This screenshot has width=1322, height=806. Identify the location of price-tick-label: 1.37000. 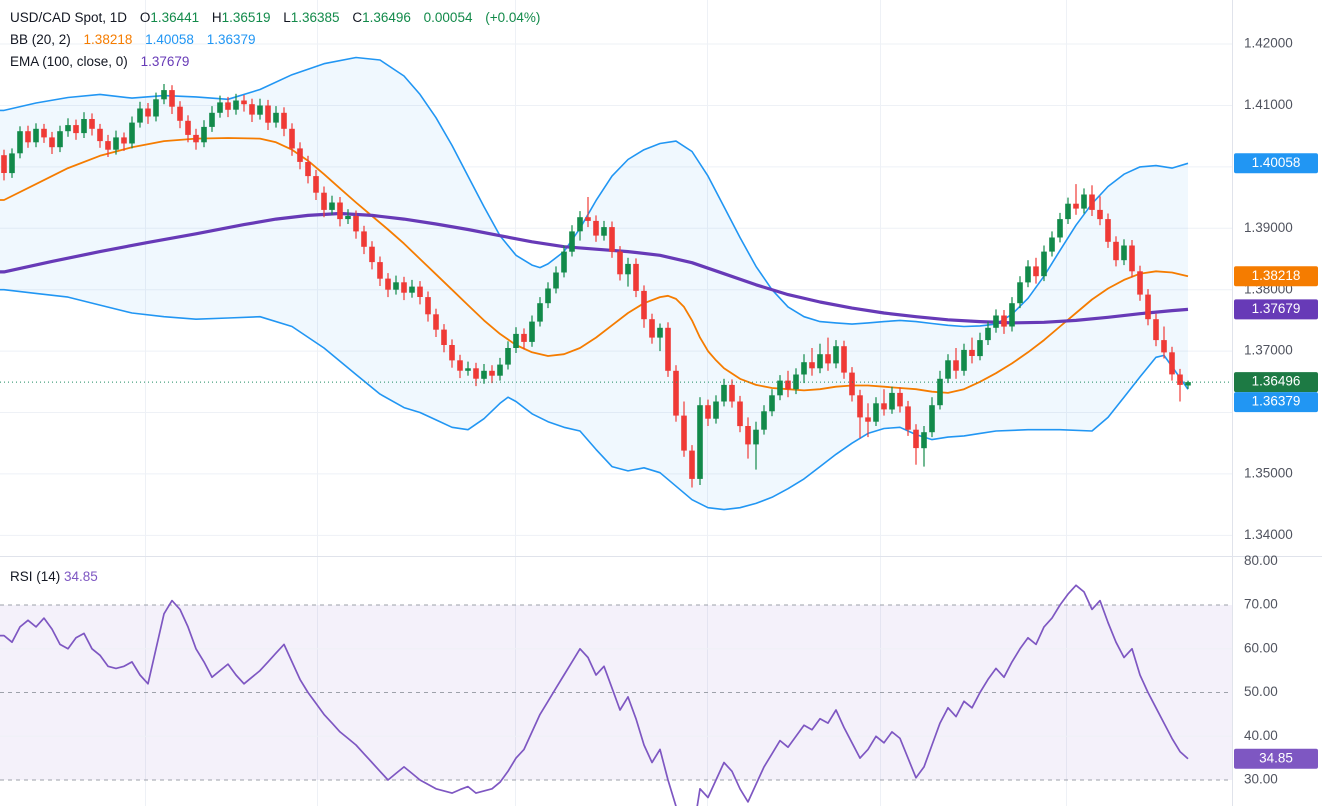
(1268, 350).